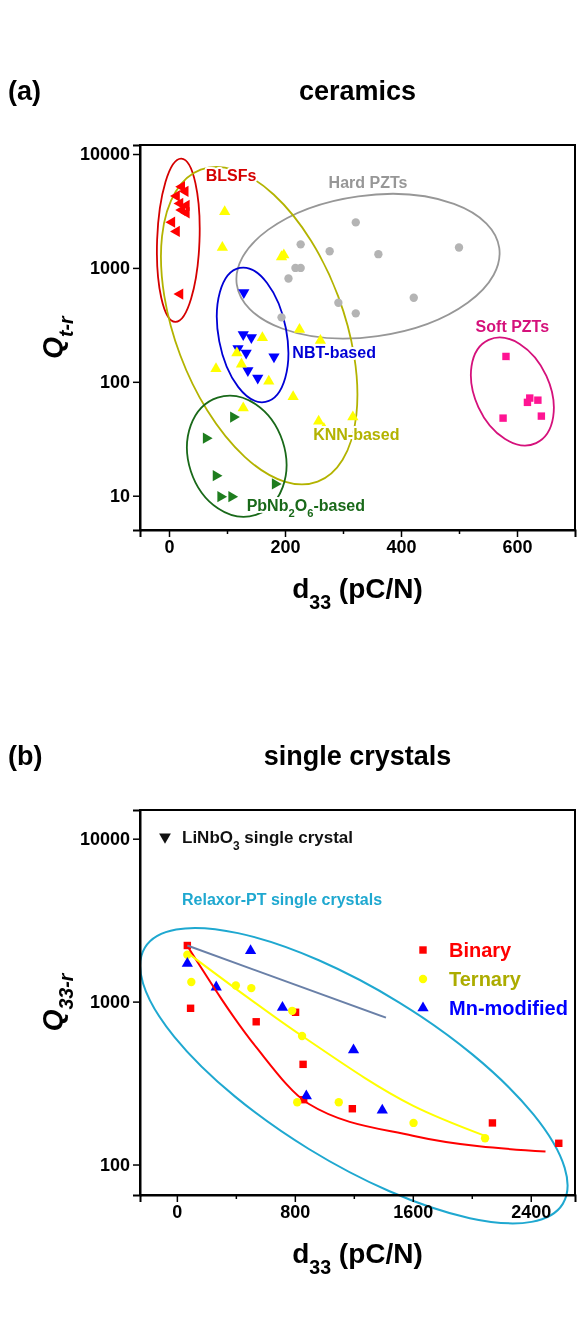  I want to click on annotation: Relaxor-PT single crystals, so click(282, 899).